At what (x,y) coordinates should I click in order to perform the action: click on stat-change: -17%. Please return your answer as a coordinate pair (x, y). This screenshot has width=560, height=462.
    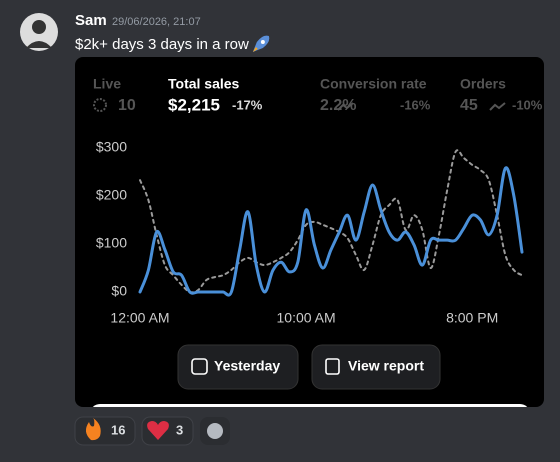
    Looking at the image, I should click on (247, 104).